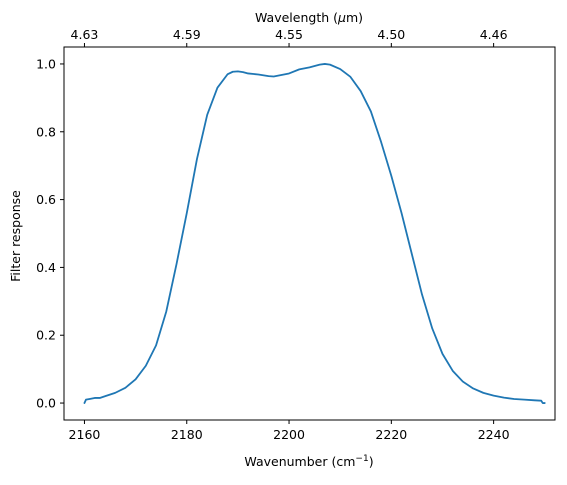 This screenshot has width=567, height=485. What do you see at coordinates (46, 403) in the screenshot?
I see `y-tick-label: 0.0` at bounding box center [46, 403].